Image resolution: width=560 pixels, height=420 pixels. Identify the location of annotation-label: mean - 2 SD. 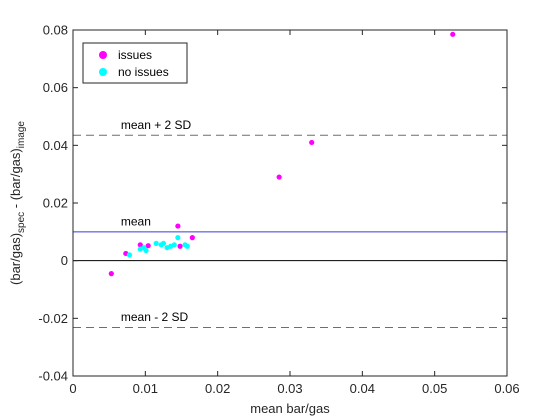
(155, 317).